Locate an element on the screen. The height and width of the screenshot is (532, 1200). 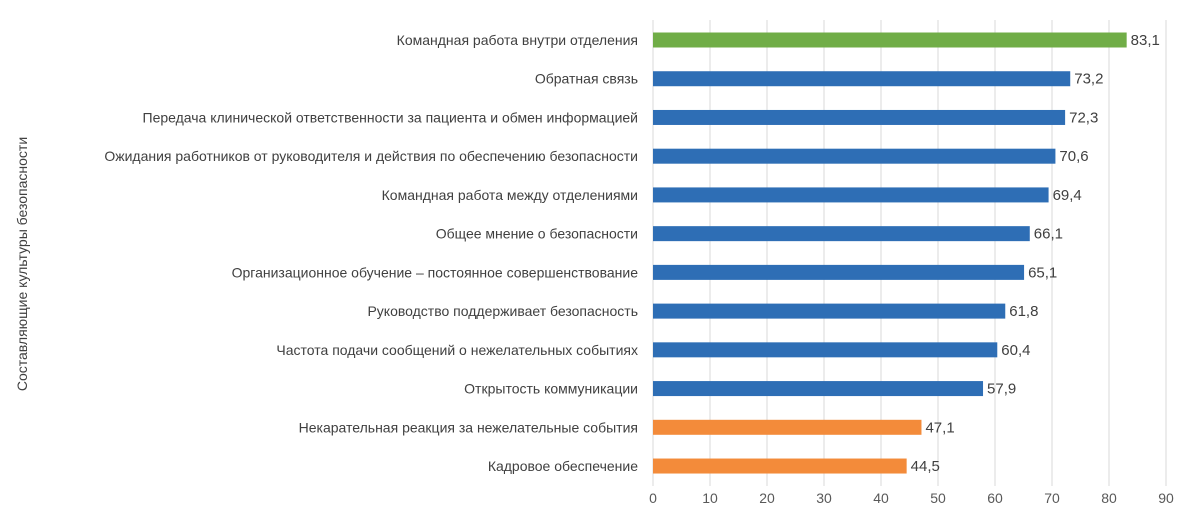
category-label: Командная работа внутри отделения is located at coordinates (517, 40).